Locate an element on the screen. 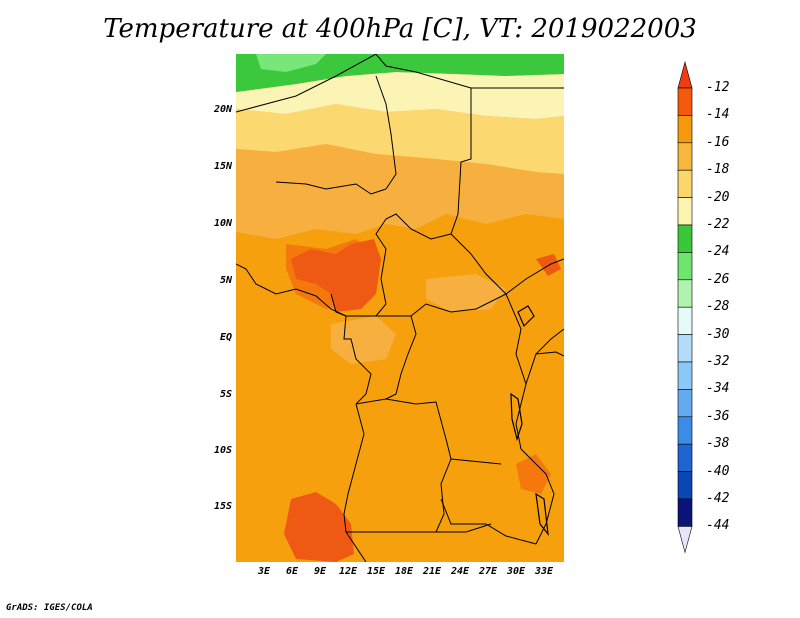 The image size is (800, 618). lon-tick-label: 21E is located at coordinates (432, 571).